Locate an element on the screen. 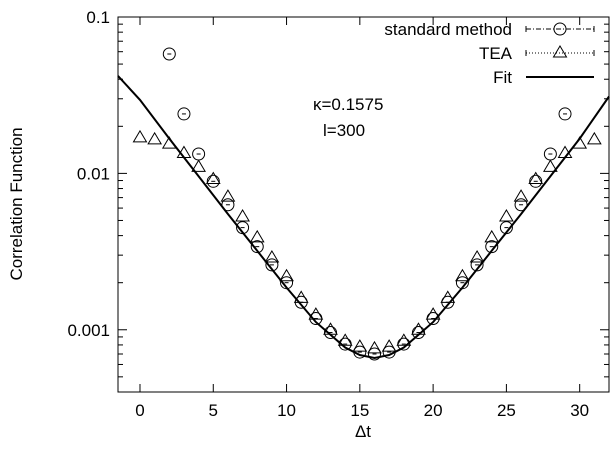  y-tick-label: 0.01 is located at coordinates (93, 173).